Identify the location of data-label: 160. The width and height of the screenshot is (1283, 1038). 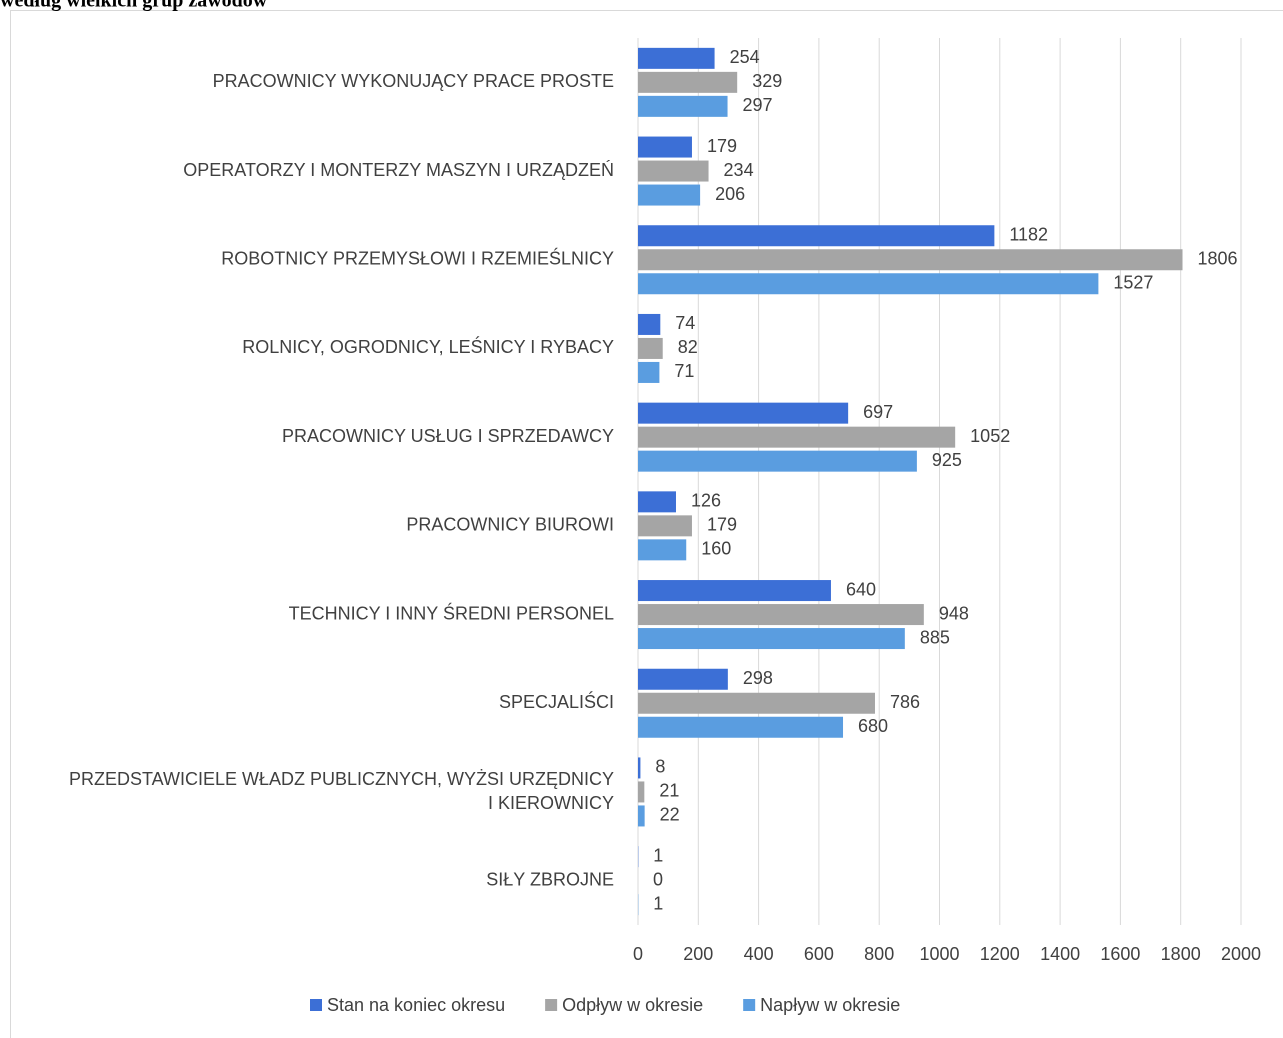
(716, 549).